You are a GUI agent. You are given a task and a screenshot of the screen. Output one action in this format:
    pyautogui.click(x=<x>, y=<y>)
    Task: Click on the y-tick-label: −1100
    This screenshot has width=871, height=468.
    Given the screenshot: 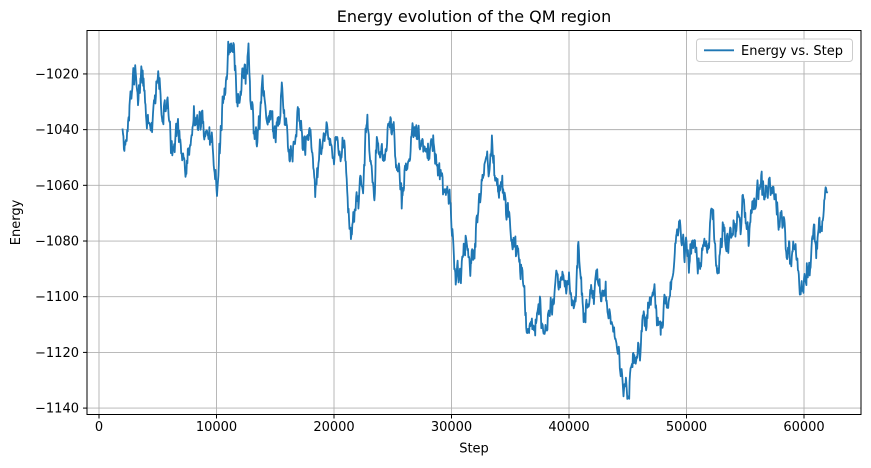 What is the action you would take?
    pyautogui.click(x=57, y=297)
    